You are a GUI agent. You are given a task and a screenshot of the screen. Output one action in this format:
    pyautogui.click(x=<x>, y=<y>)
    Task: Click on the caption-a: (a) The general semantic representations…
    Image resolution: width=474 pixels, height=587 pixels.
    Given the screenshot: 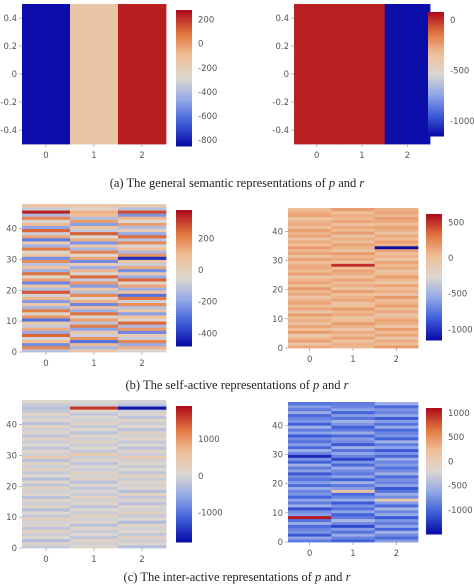 What is the action you would take?
    pyautogui.click(x=237, y=183)
    